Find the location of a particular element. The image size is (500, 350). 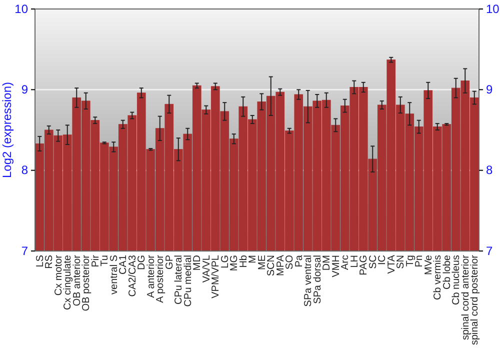

x-tick-label: VTA is located at coordinates (392, 264).